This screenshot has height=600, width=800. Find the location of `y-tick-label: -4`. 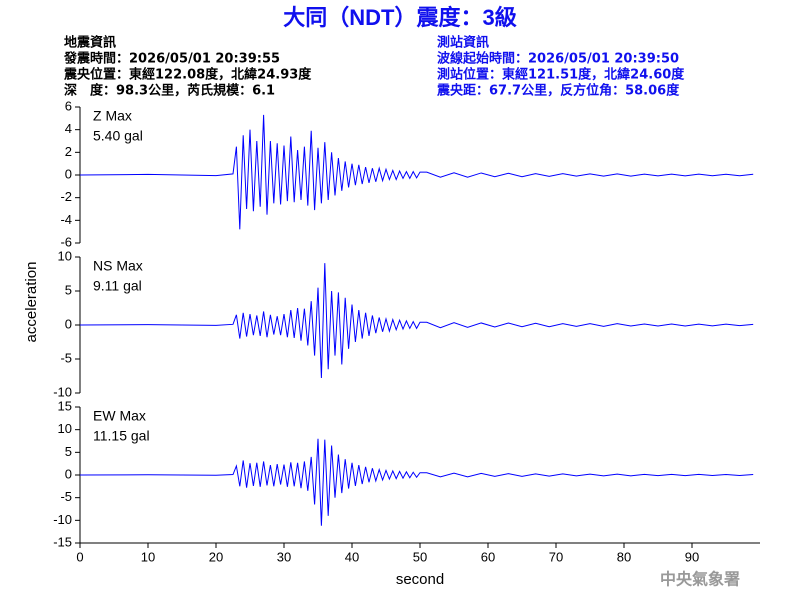

y-tick-label: -4 is located at coordinates (66, 219).